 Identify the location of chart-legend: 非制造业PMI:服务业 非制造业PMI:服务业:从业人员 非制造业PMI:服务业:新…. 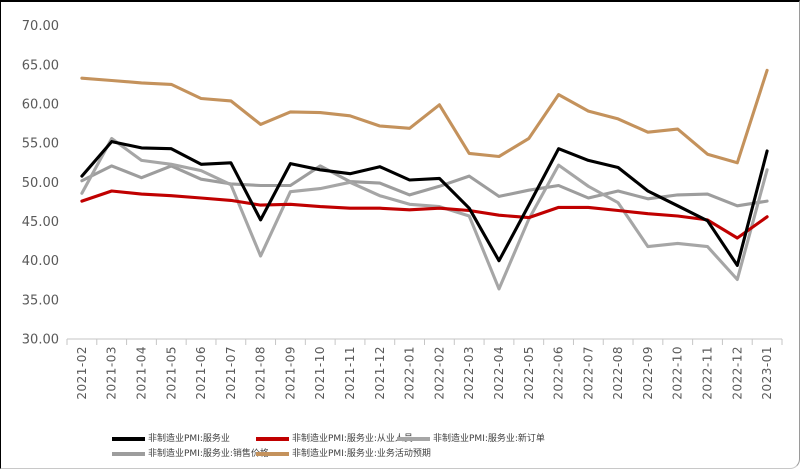
(400, 443).